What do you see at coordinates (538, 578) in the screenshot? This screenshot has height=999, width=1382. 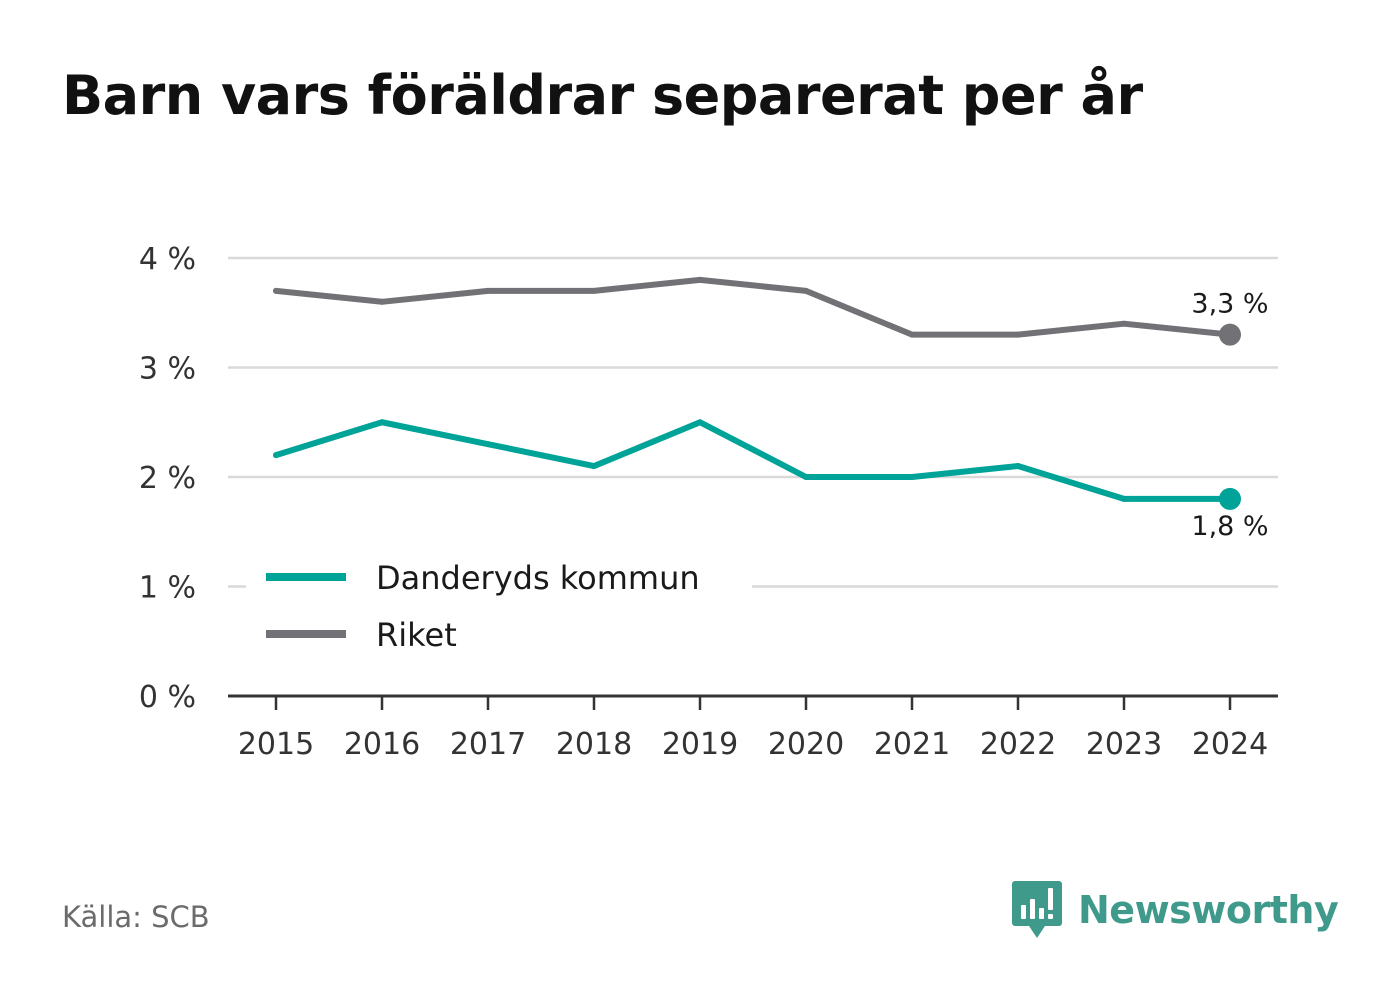 I see `legend-label: Danderyds kommun` at bounding box center [538, 578].